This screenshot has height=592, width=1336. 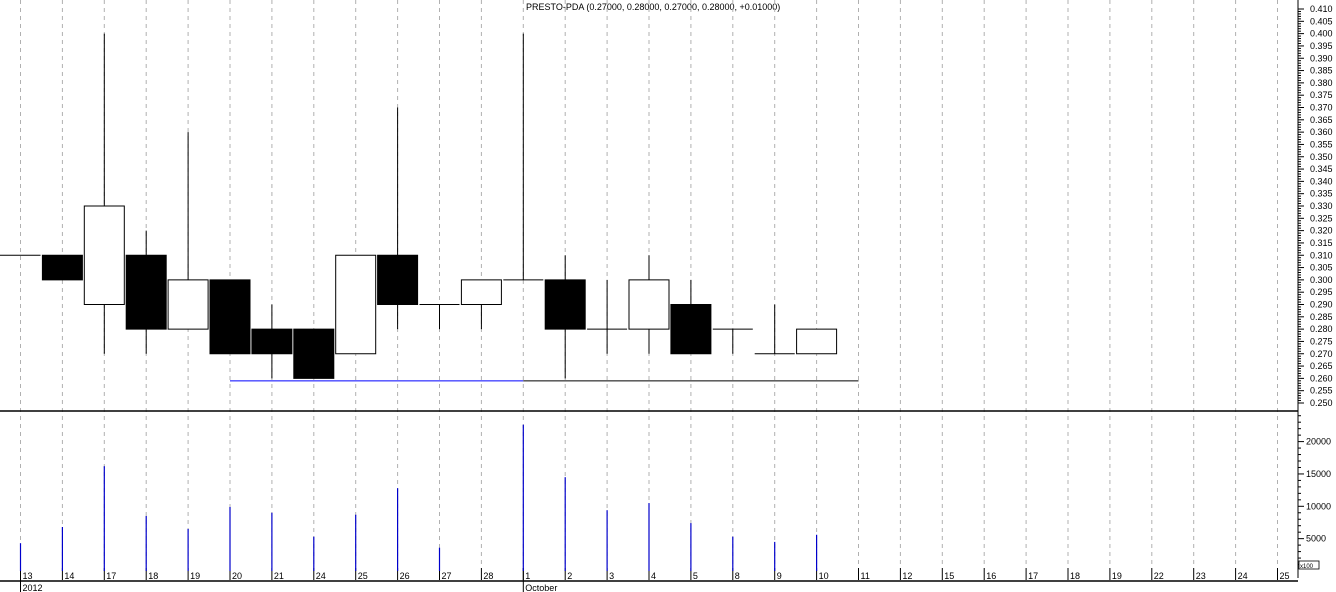 What do you see at coordinates (447, 576) in the screenshot?
I see `x-tick-label: 27` at bounding box center [447, 576].